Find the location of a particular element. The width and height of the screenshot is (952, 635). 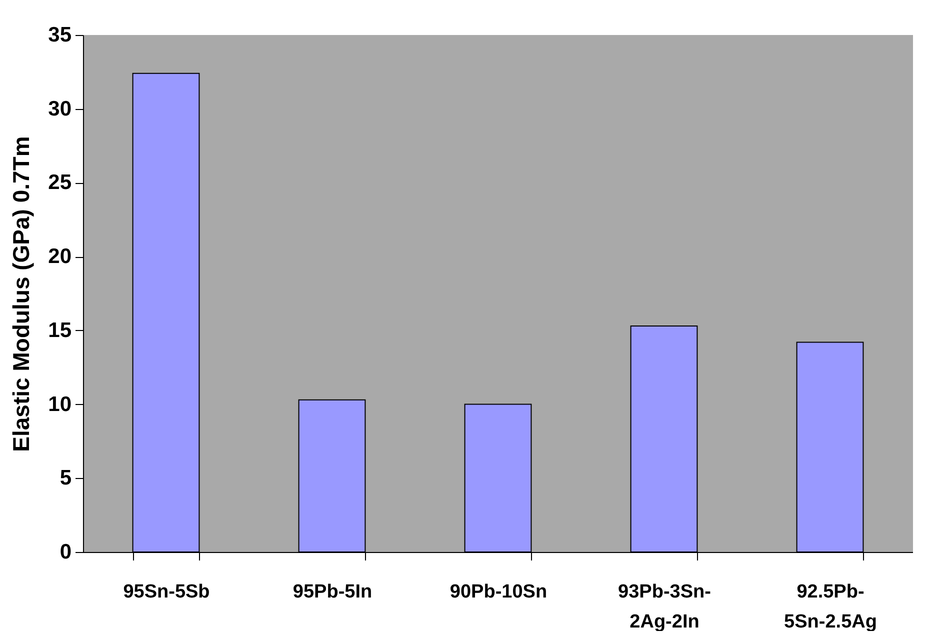

y-tick-label: 25 is located at coordinates (60, 182).